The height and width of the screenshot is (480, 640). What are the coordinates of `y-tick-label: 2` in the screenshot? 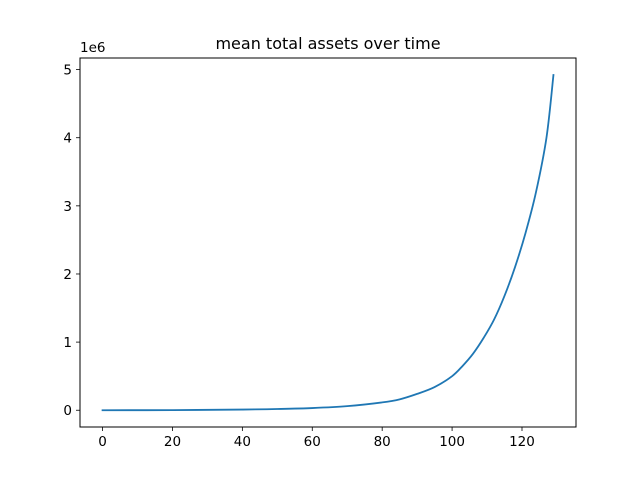 It's located at (67, 275).